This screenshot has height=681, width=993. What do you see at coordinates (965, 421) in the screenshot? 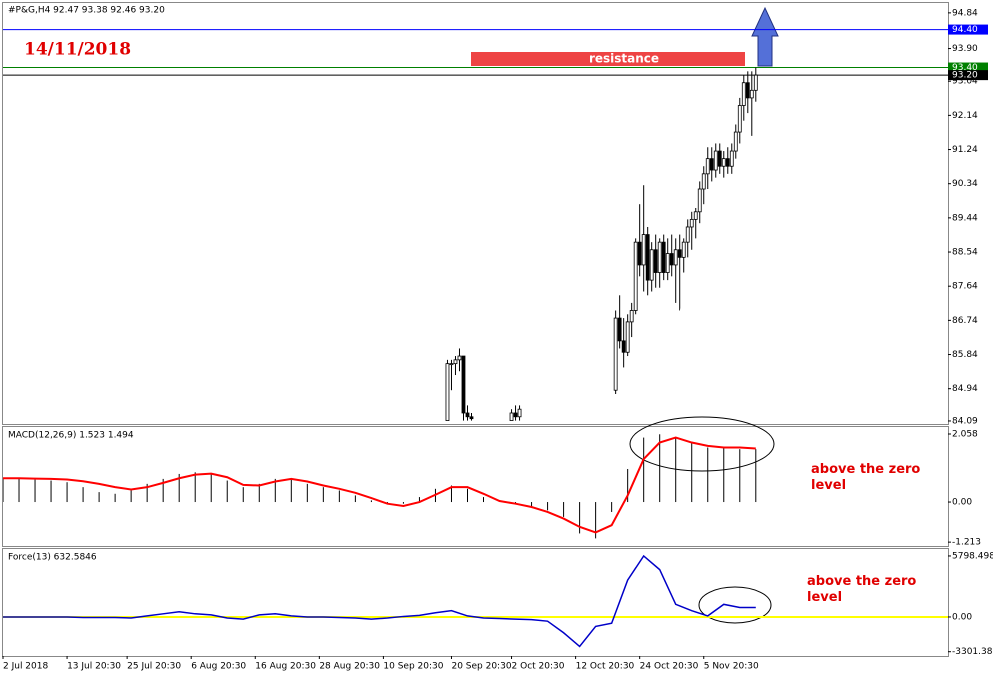
I see `y-tick-label: 84.09` at bounding box center [965, 421].